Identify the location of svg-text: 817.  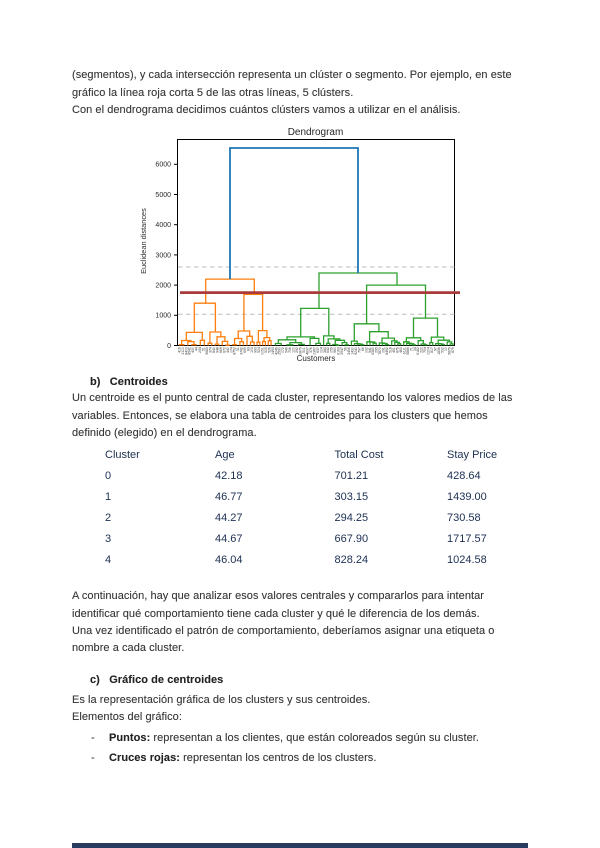
(432, 350).